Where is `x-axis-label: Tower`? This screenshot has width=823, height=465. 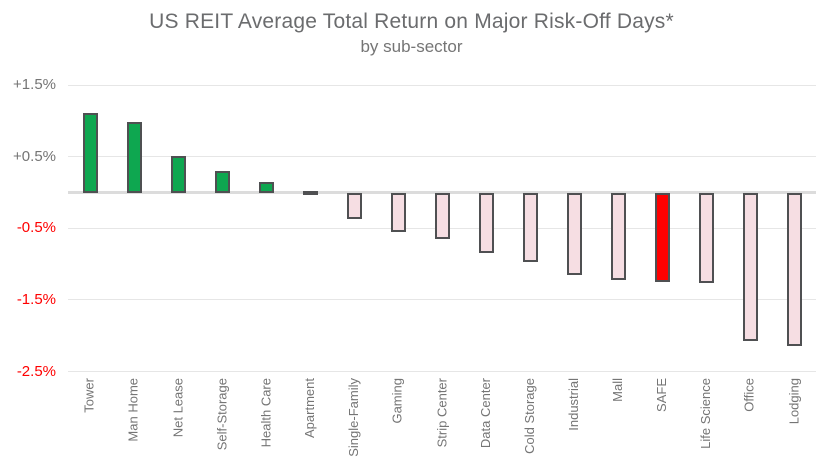
x-axis-label: Tower is located at coordinates (89, 395).